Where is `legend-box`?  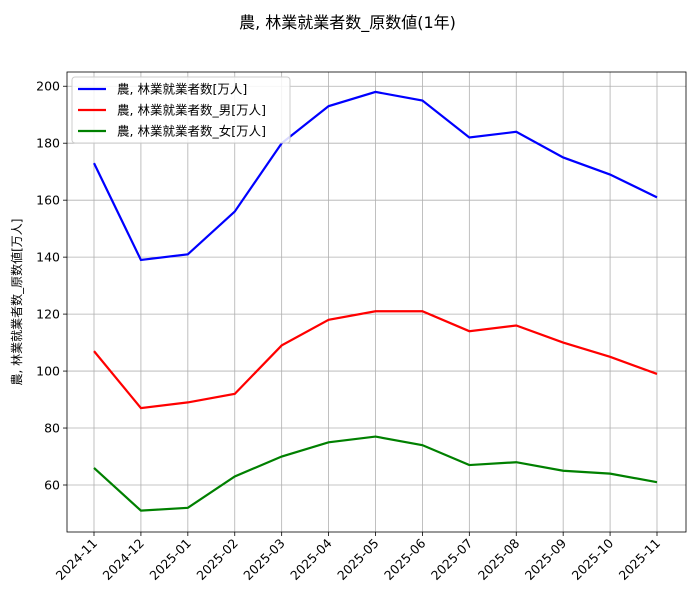 legend-box is located at coordinates (181, 110).